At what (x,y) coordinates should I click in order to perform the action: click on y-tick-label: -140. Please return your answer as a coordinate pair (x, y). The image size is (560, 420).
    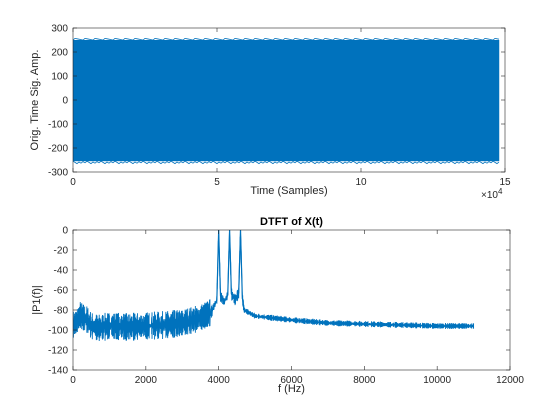
    Looking at the image, I should click on (58, 371).